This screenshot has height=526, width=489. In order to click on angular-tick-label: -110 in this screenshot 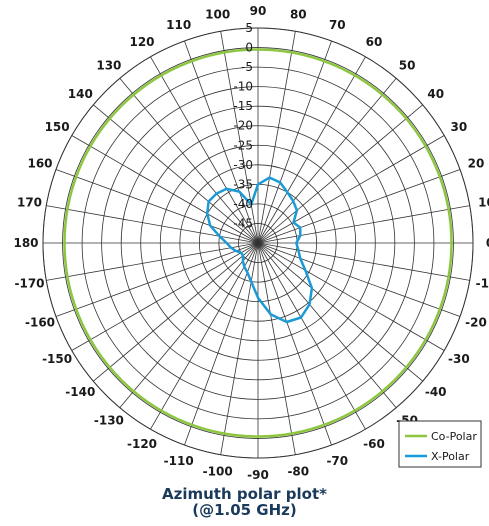, I will do `click(179, 461)`.